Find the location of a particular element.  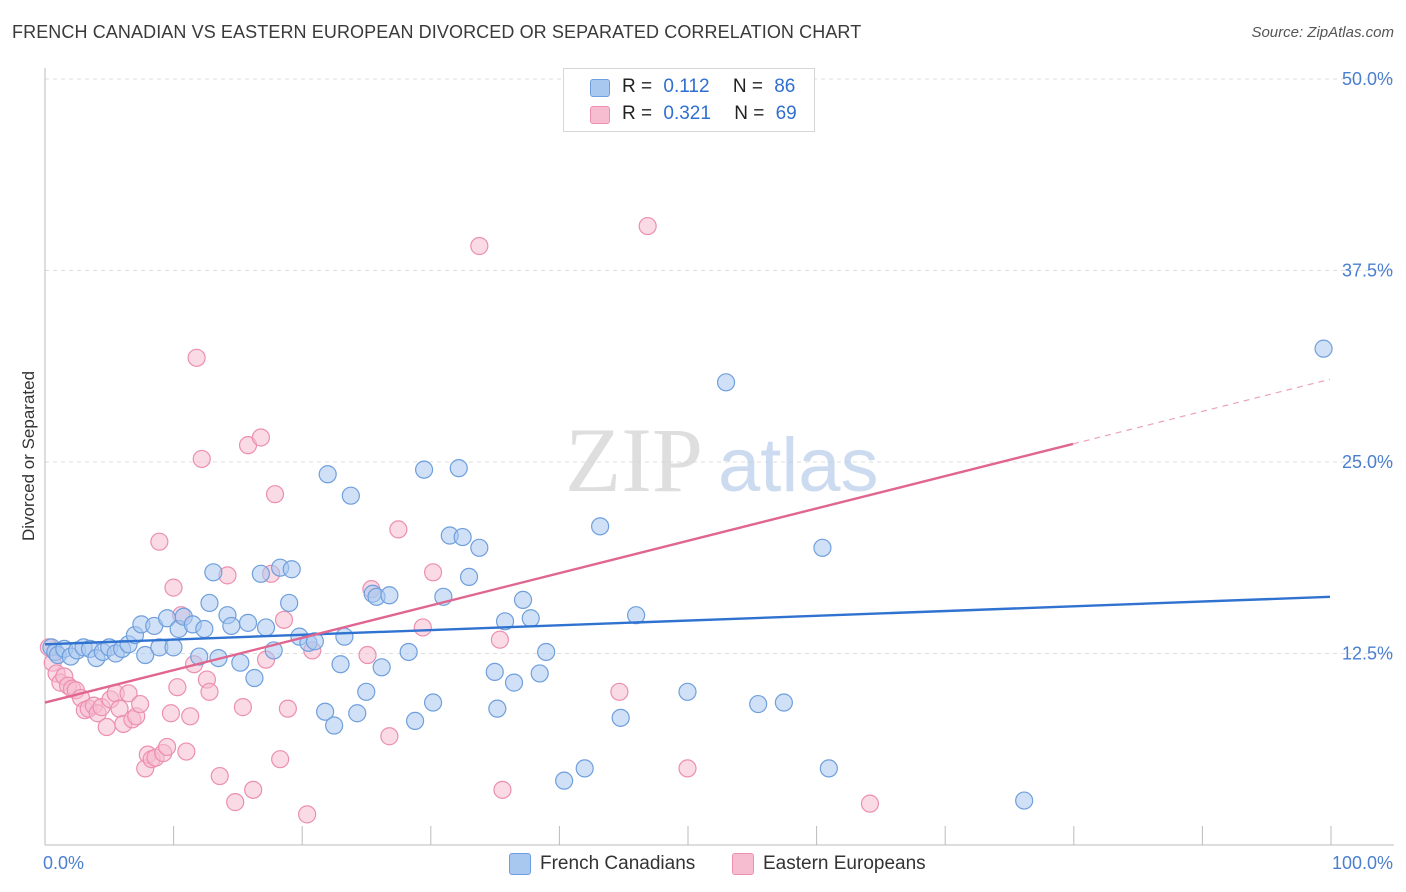

french-canadian-trend-line is located at coordinates (687, 620).